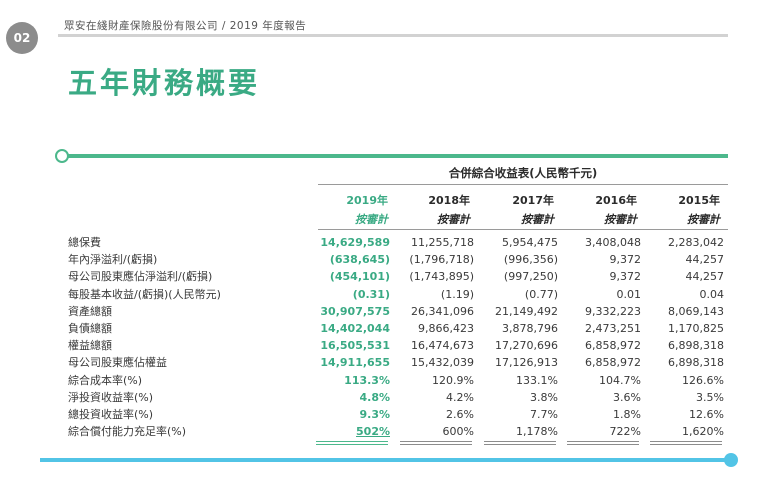 The image size is (768, 501). I want to click on cell-2018: 26,341,096, so click(442, 311).